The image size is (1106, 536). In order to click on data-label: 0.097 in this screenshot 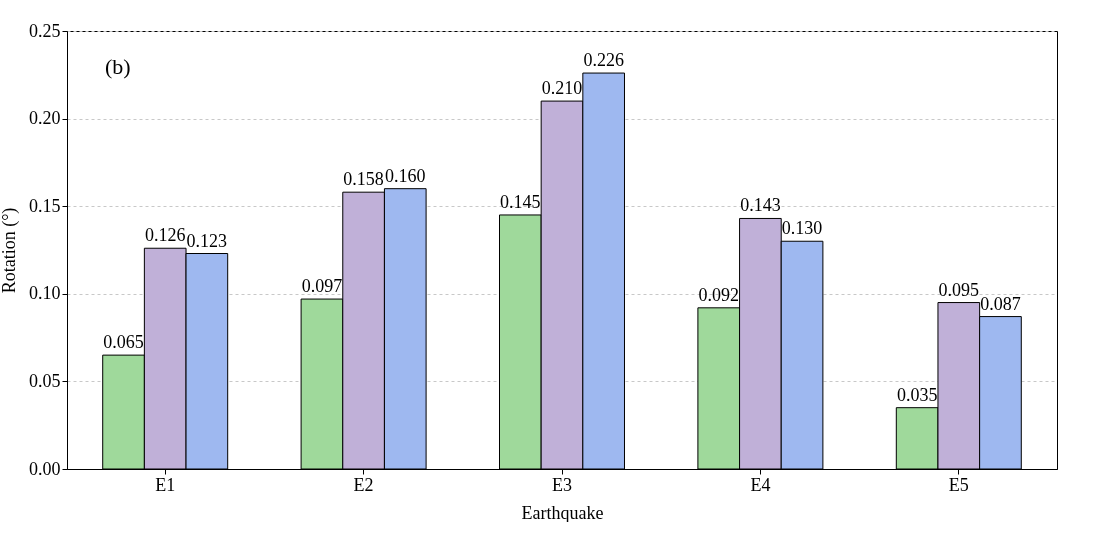, I will do `click(322, 286)`.